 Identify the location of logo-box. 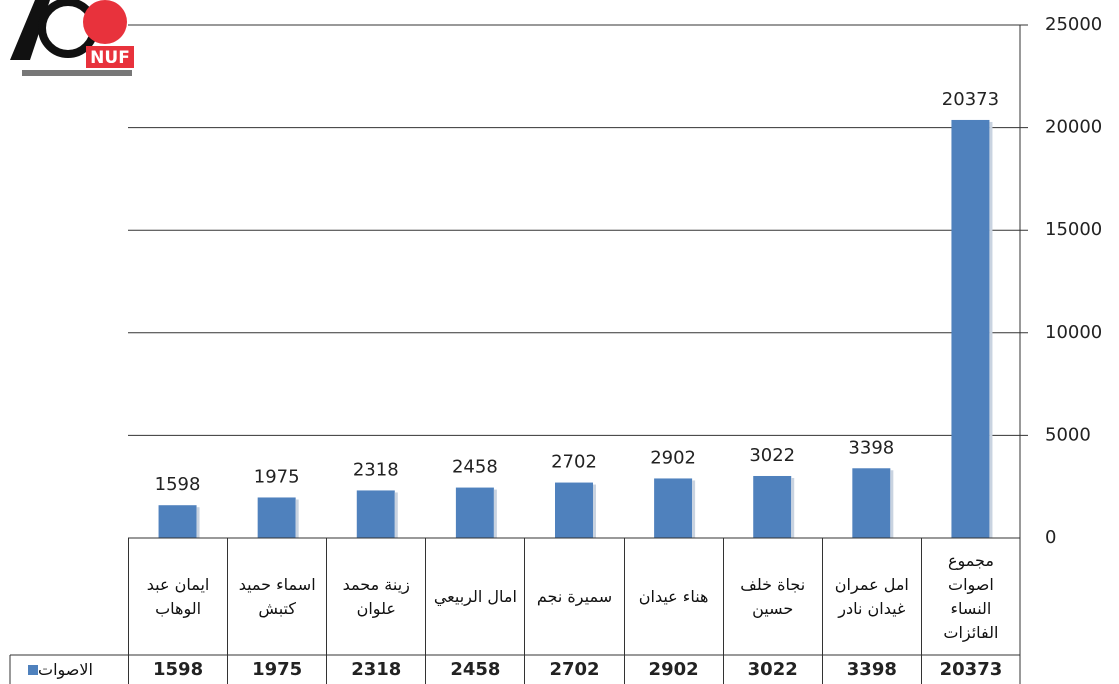
(110, 57).